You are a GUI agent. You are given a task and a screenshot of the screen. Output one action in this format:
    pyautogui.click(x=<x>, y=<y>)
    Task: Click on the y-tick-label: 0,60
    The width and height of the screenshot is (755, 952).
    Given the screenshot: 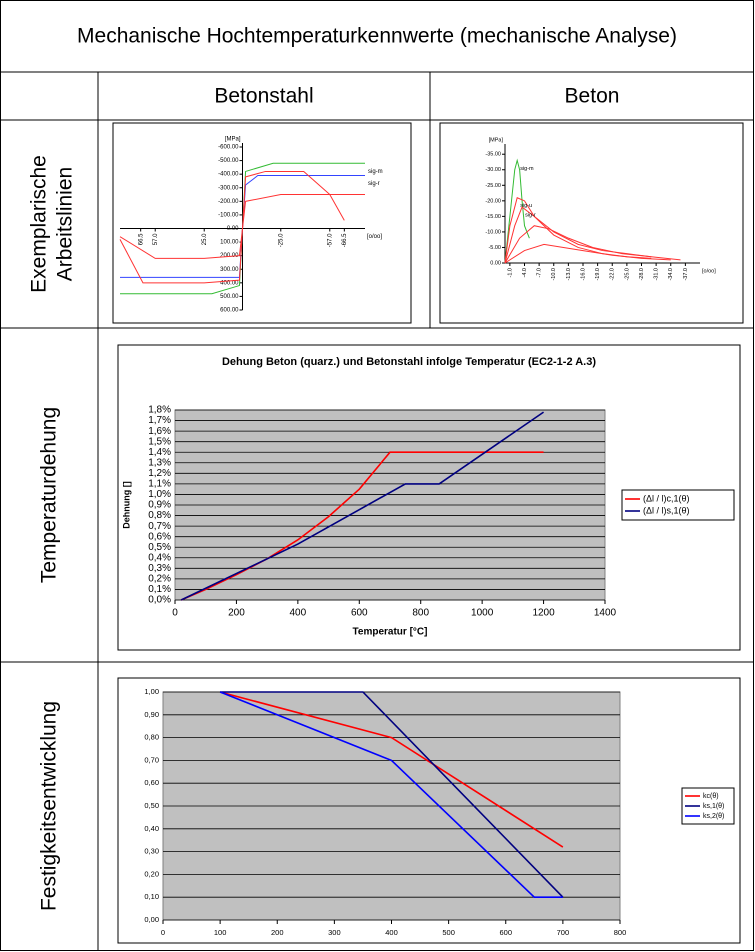 What is the action you would take?
    pyautogui.click(x=151, y=782)
    